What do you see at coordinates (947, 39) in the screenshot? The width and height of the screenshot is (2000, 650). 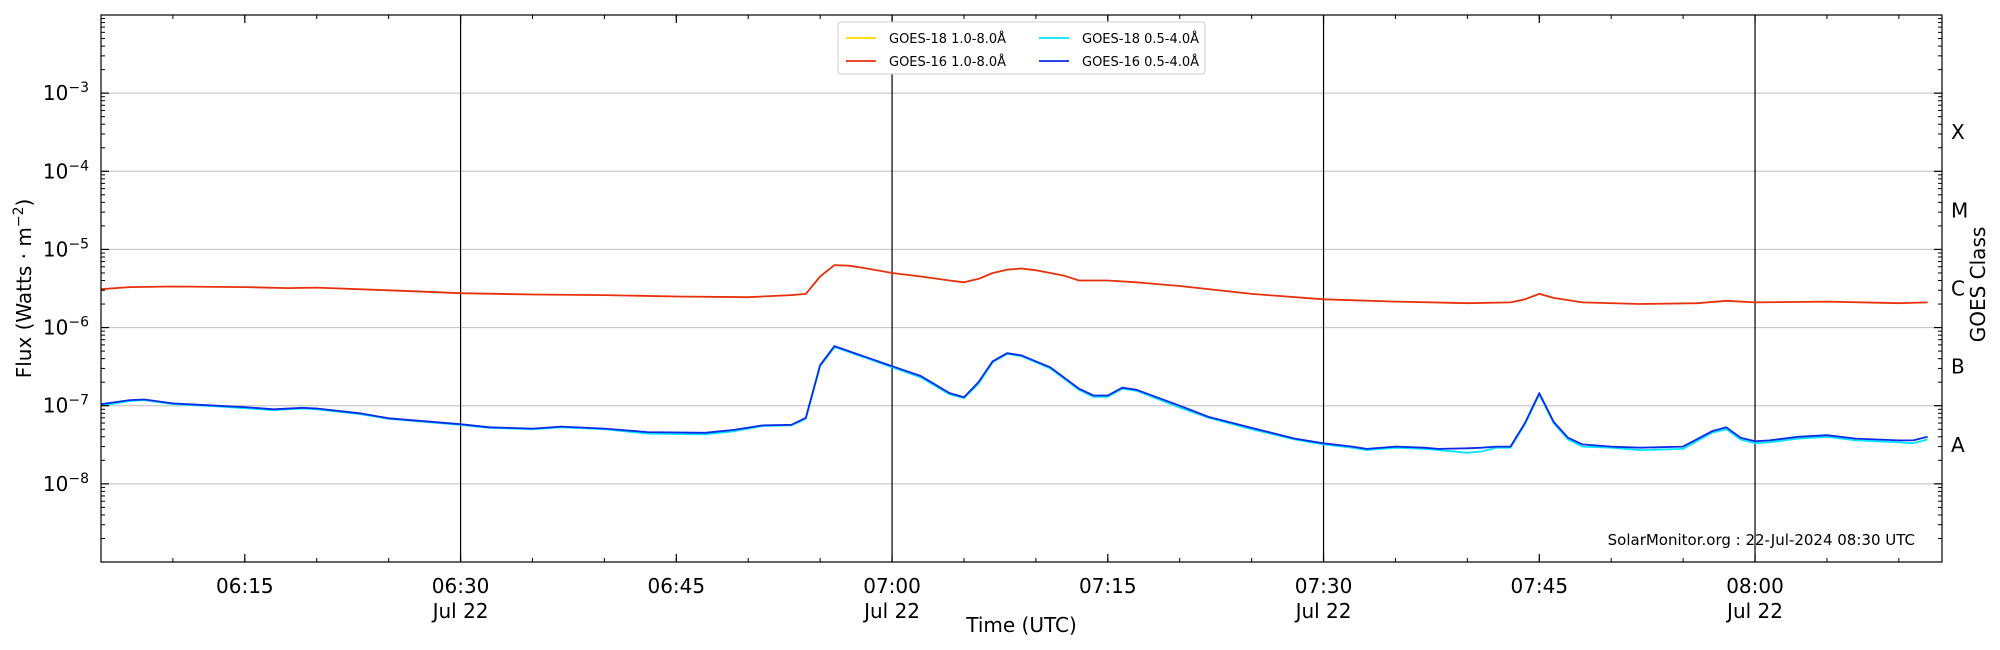 I see `legend-label-0: GOES-18 1.0-8.0Å` at bounding box center [947, 39].